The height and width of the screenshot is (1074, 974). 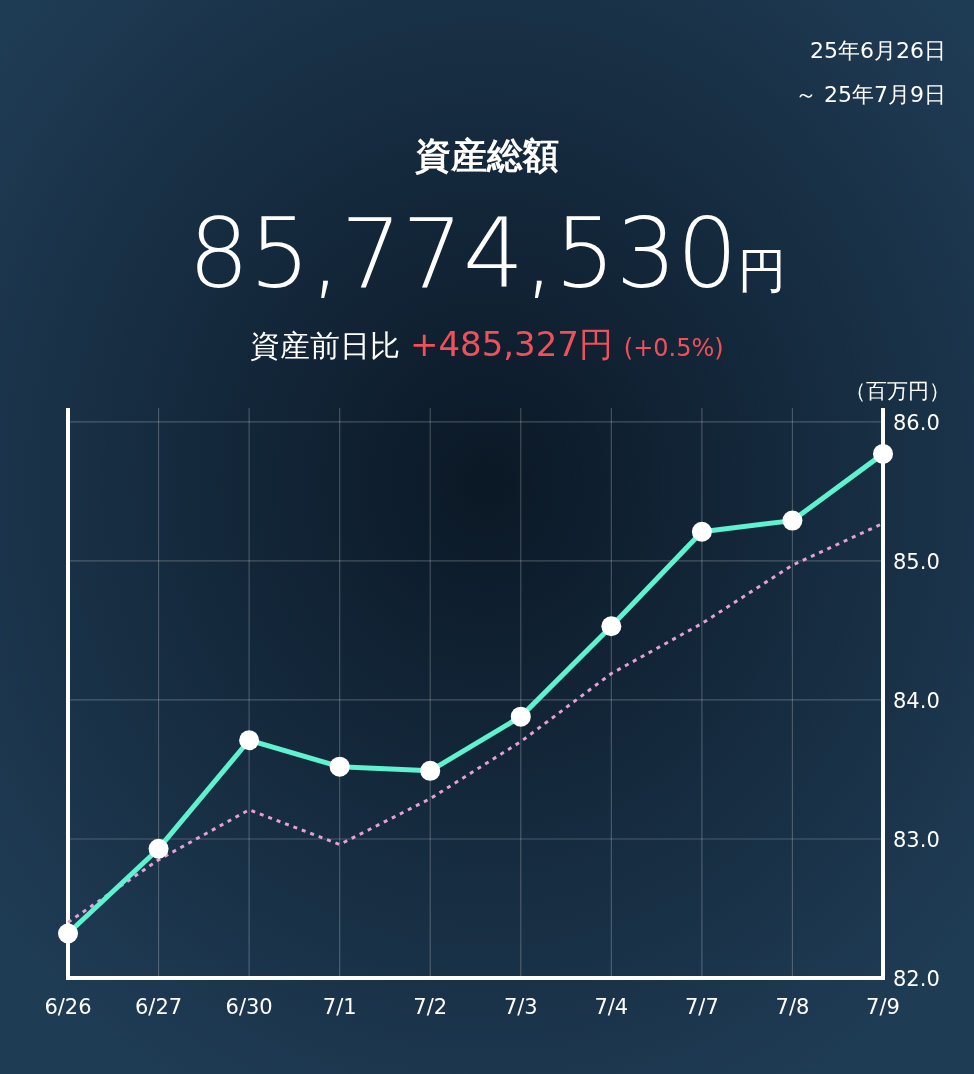 What do you see at coordinates (701, 1007) in the screenshot?
I see `x-tick-label: 7/7` at bounding box center [701, 1007].